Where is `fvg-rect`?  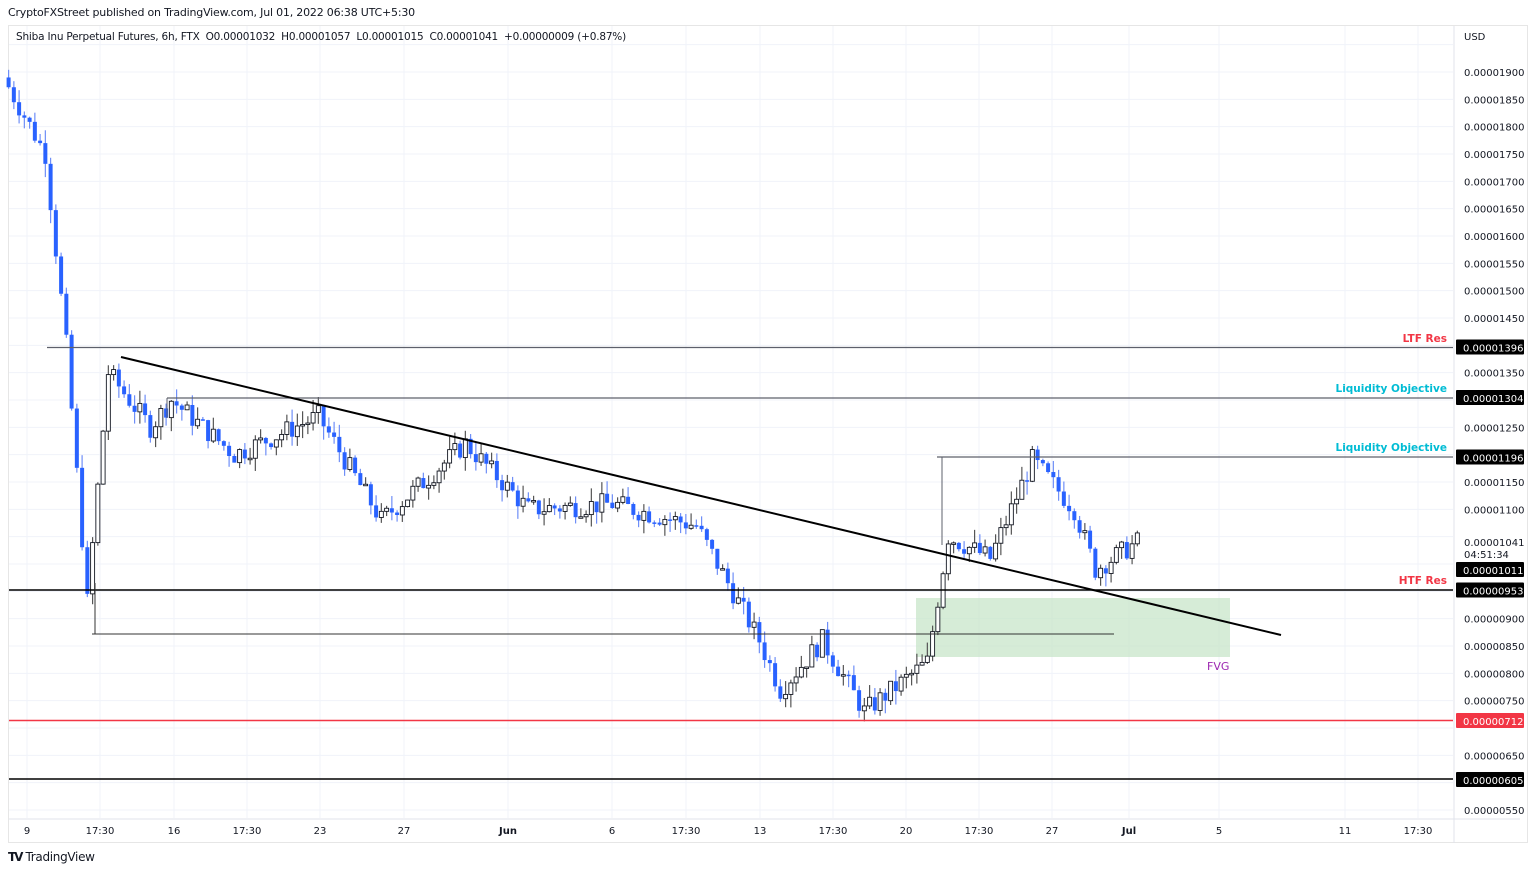 fvg-rect is located at coordinates (1073, 627).